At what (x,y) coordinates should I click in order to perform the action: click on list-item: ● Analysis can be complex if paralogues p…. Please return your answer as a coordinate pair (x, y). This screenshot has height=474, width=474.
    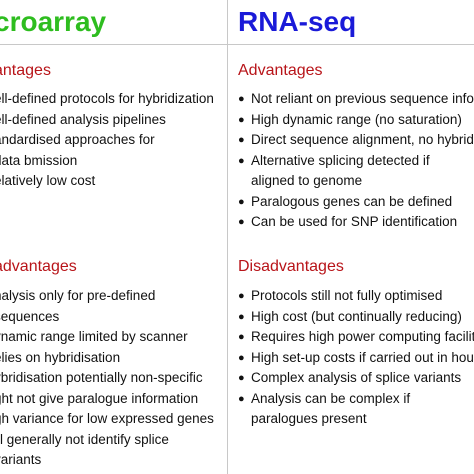
    Looking at the image, I should click on (324, 408).